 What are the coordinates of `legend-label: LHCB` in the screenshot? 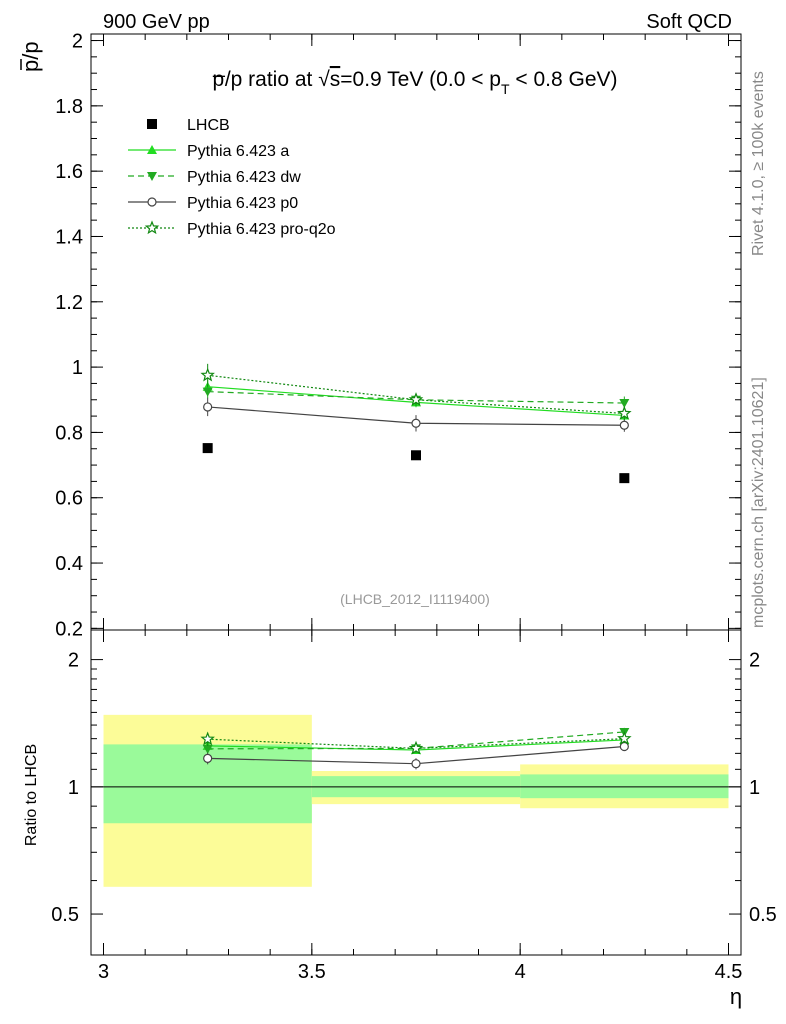 It's located at (208, 125).